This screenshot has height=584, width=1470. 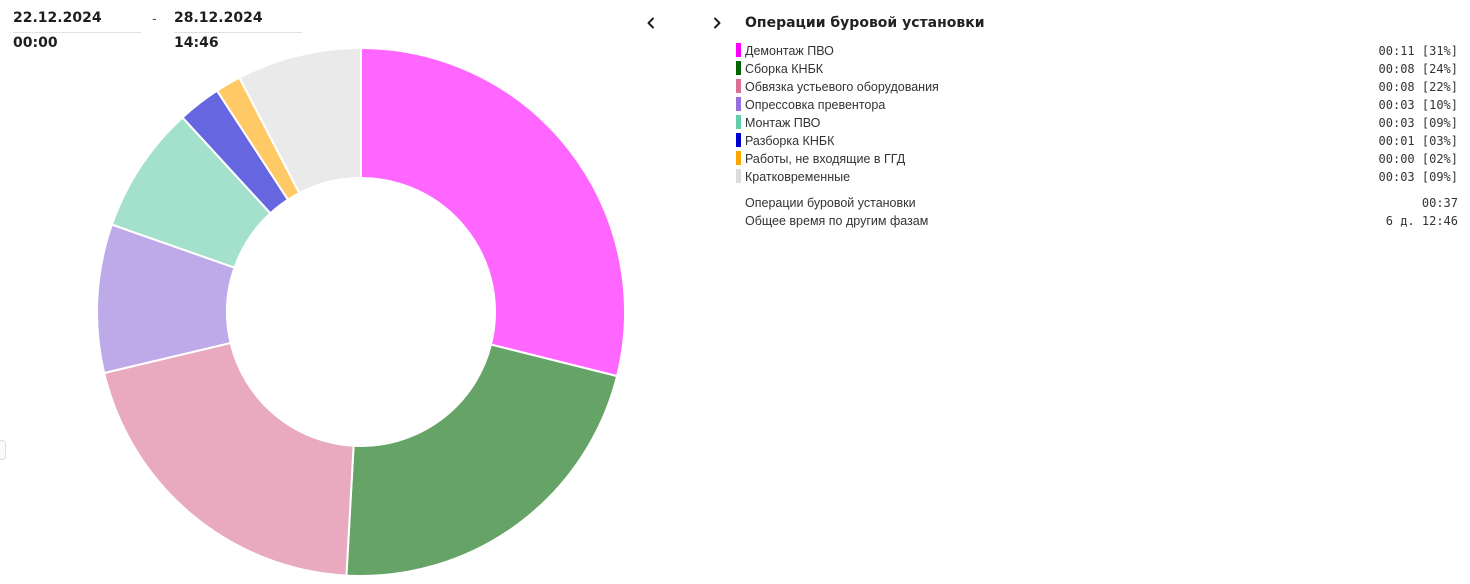 What do you see at coordinates (842, 87) in the screenshot?
I see `legend-label: Обвязка устьевого оборудования` at bounding box center [842, 87].